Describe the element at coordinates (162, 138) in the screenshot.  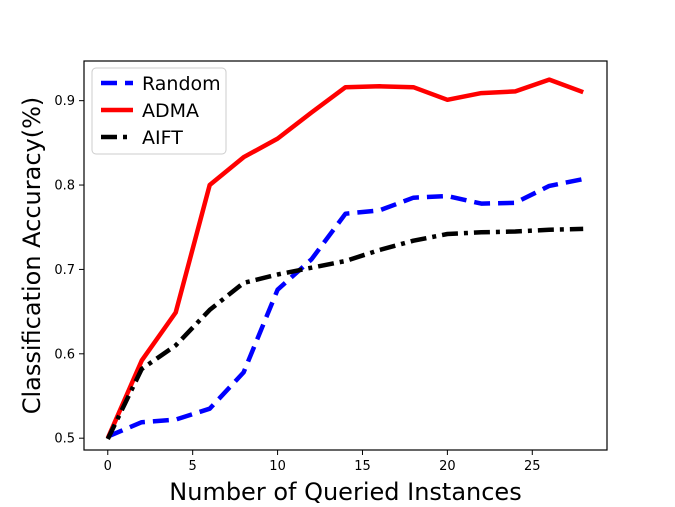
I see `legend-label-aift: AIFT` at that location.